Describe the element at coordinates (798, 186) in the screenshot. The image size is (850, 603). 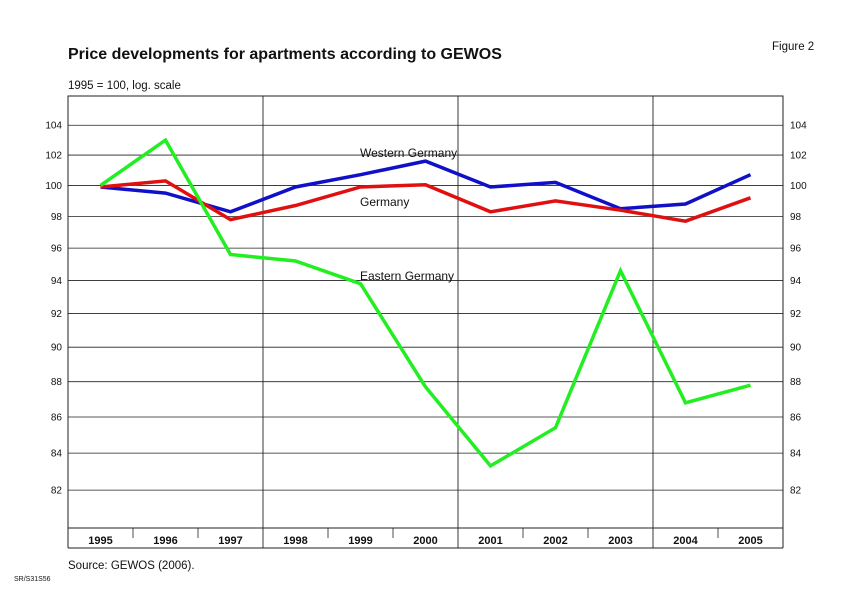
I see `y-tick-label-right: 100` at that location.